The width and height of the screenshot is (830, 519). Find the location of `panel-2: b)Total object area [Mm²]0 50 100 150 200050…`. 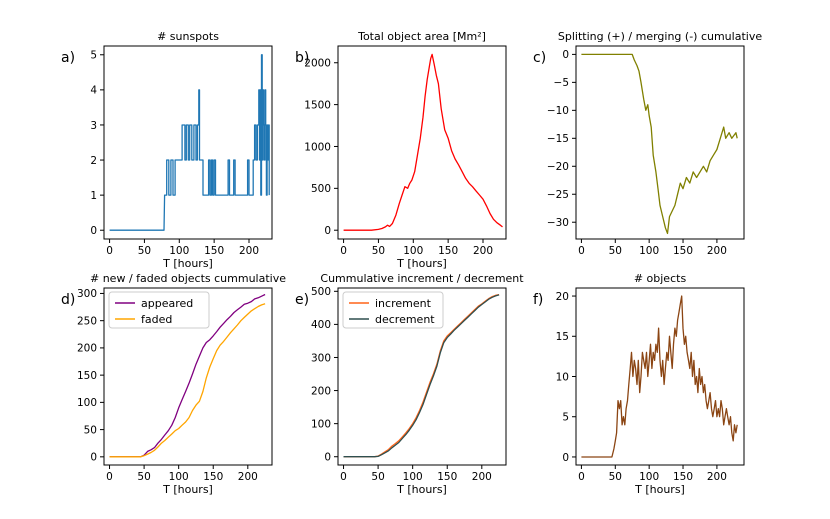

panel-2: b)Total object area [Mm²]0 50 100 150 200050… is located at coordinates (401, 150).